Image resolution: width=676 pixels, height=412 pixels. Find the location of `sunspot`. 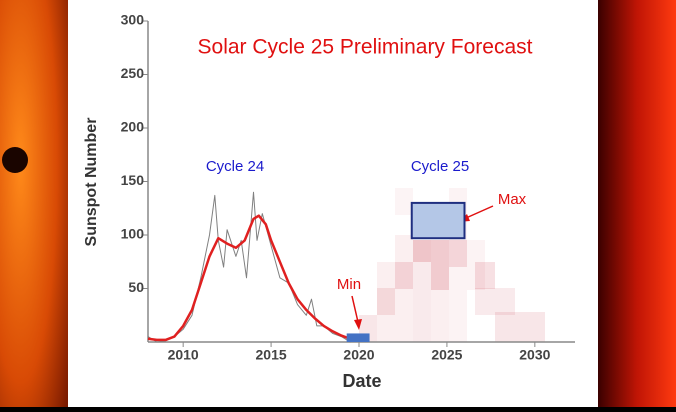

sunspot is located at coordinates (15, 160).